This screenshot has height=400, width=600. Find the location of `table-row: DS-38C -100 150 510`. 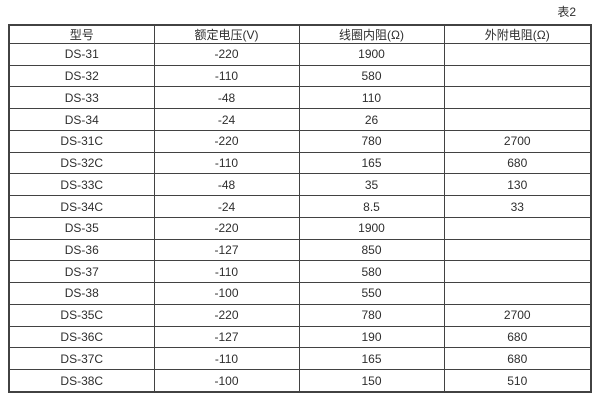

table-row: DS-38C -100 150 510 is located at coordinates (300, 381).